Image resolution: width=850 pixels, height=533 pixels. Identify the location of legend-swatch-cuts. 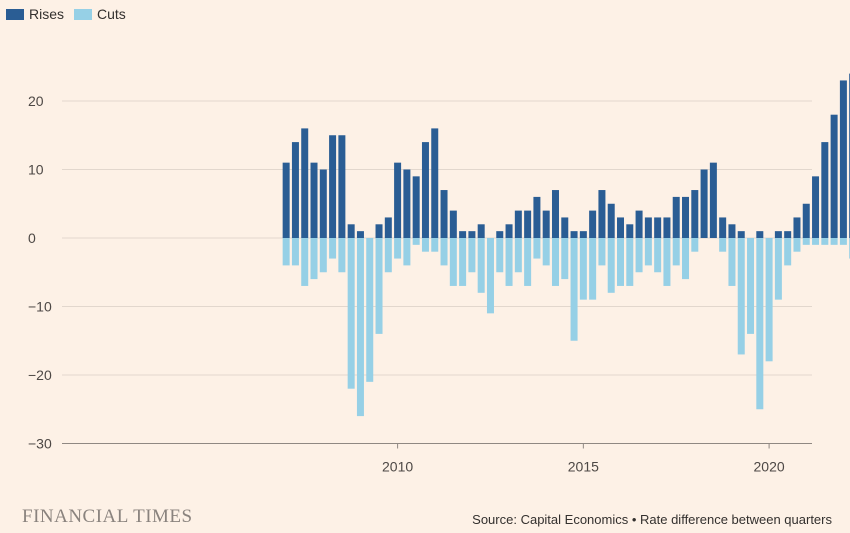
(83, 14).